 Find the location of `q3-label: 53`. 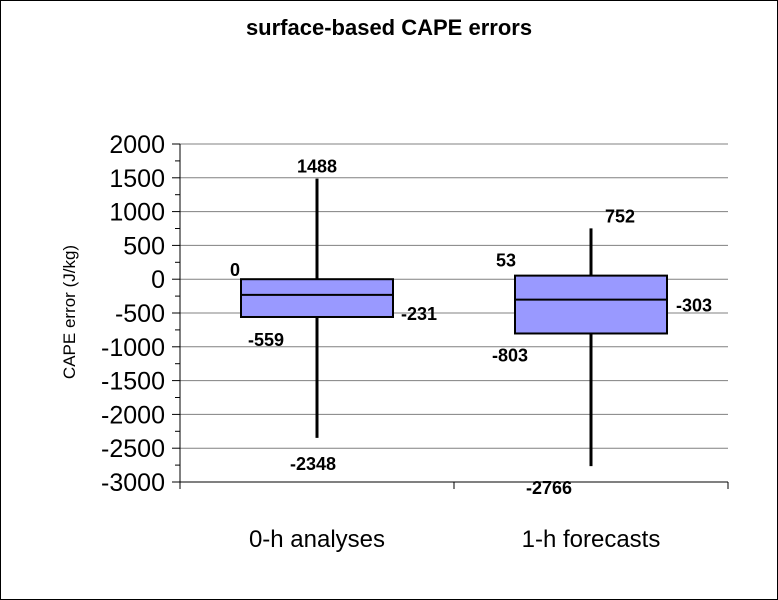

q3-label: 53 is located at coordinates (506, 261).